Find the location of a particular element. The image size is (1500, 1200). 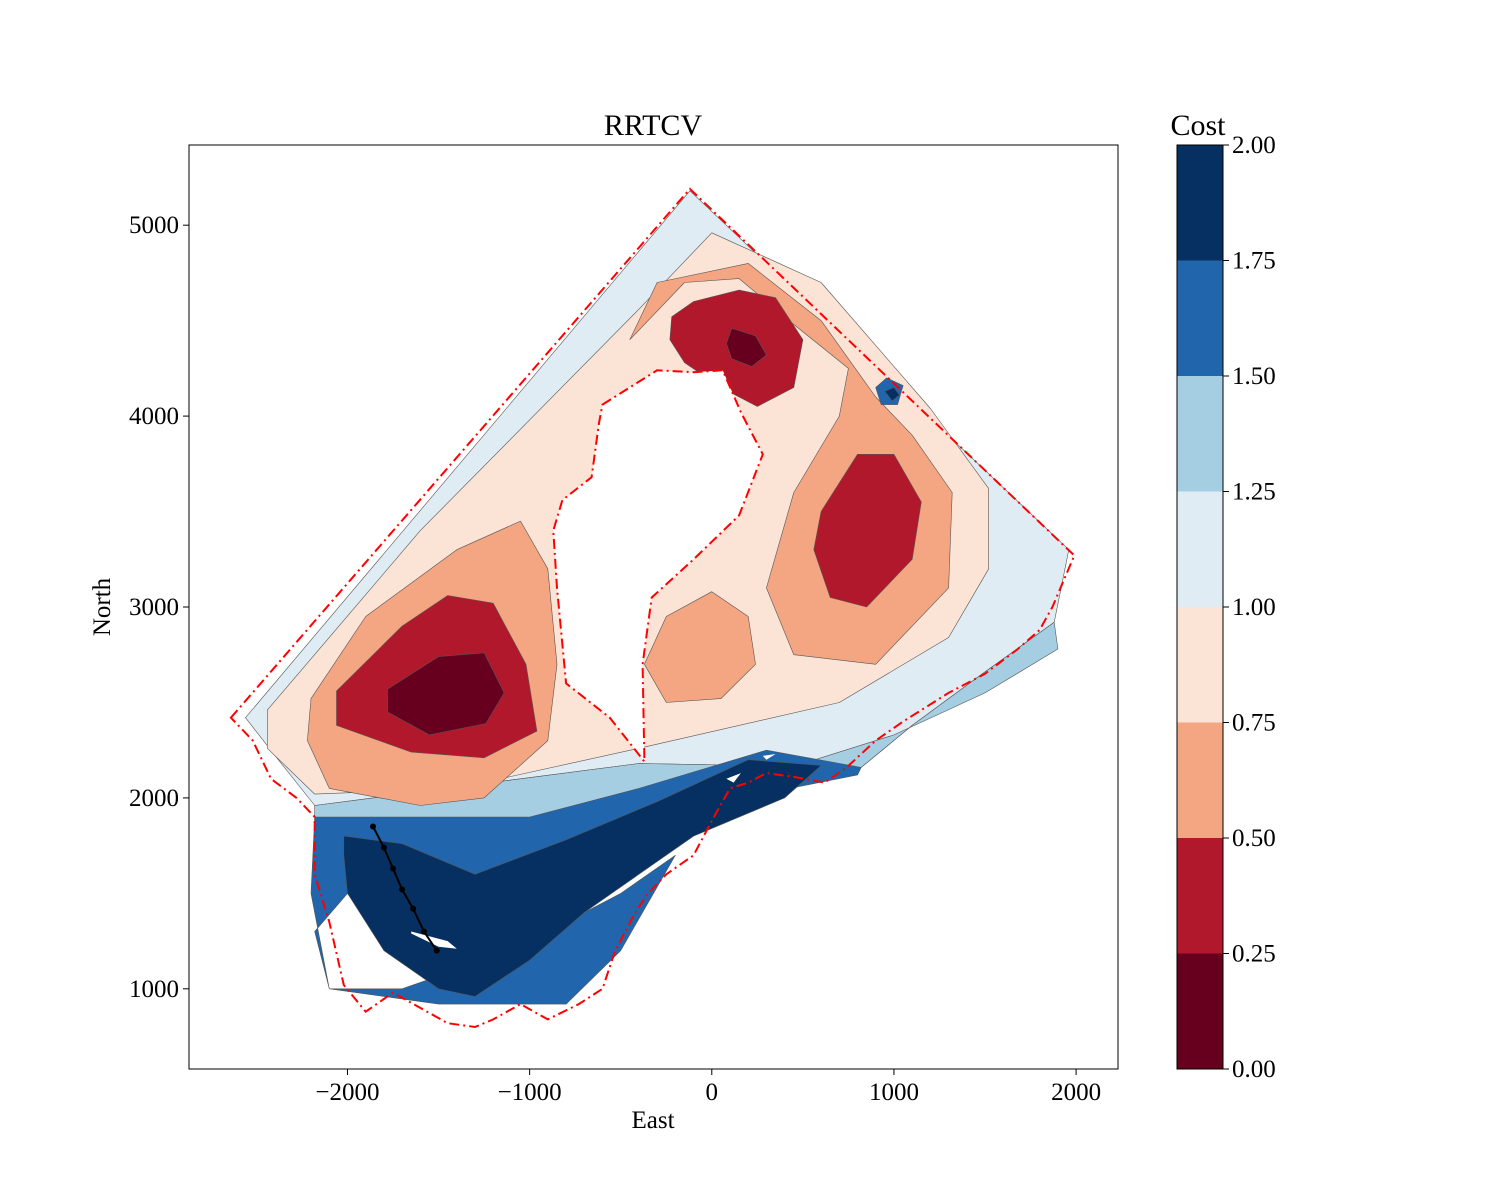

x-tick-label: 0 is located at coordinates (712, 1092).